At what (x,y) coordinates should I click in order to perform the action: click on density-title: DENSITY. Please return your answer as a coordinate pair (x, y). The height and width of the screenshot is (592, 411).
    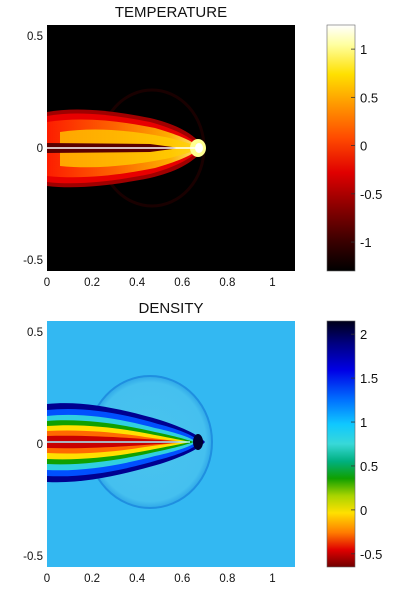
    Looking at the image, I should click on (170, 308).